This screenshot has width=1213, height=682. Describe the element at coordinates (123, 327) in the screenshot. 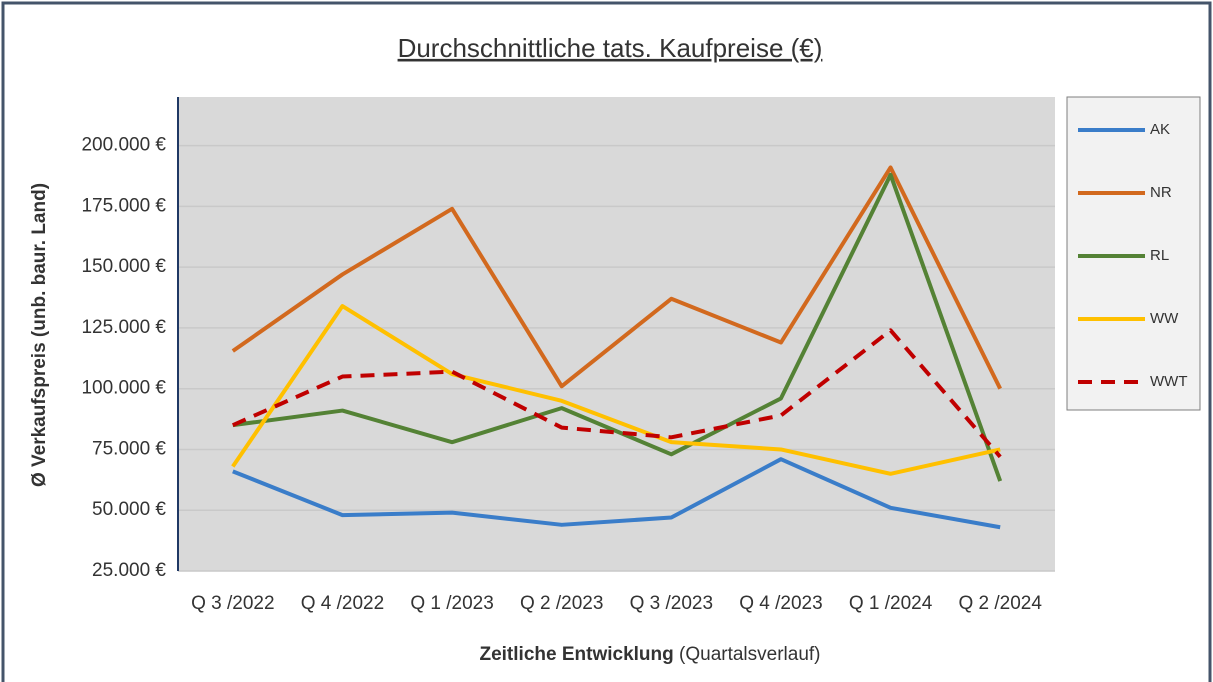

I see `y-tick-label: 125.000 €` at that location.